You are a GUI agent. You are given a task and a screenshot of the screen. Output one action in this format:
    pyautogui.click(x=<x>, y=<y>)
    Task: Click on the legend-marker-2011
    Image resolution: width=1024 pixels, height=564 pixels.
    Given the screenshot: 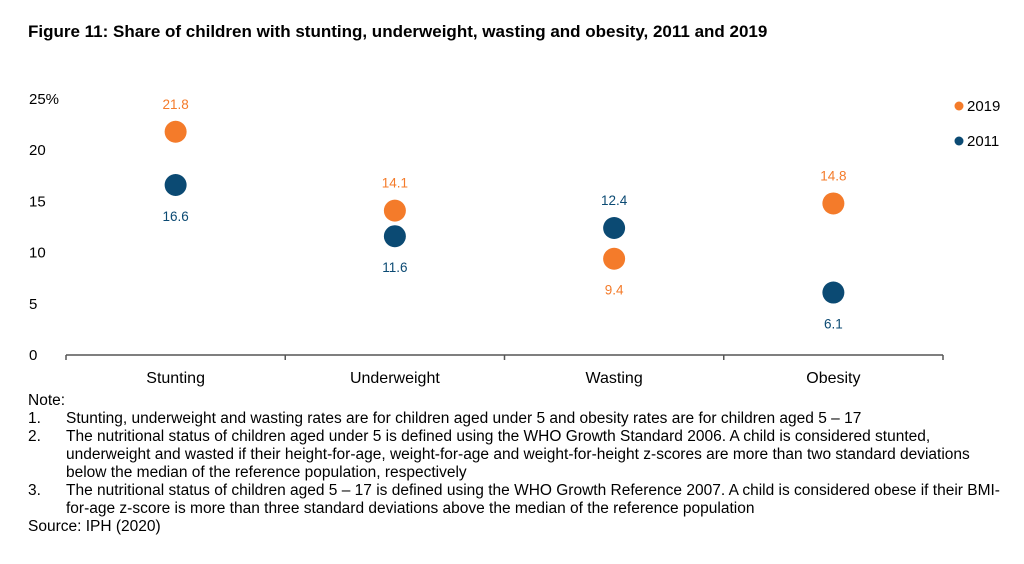 What is the action you would take?
    pyautogui.click(x=959, y=141)
    